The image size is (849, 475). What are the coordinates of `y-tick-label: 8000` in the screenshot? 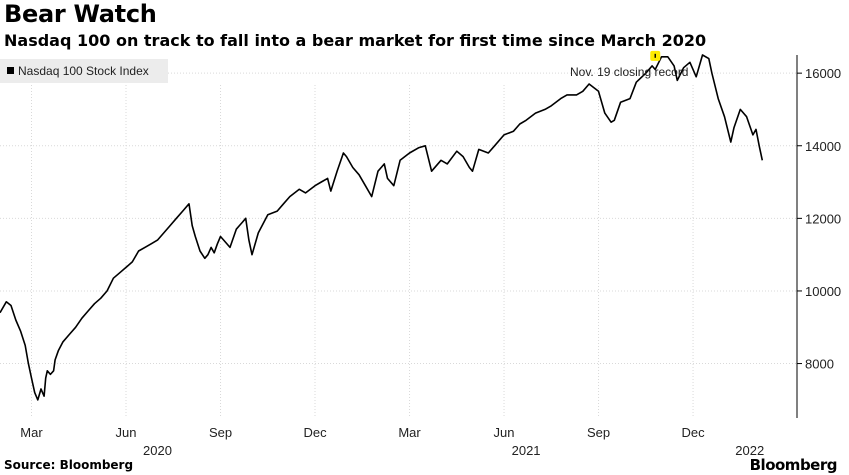 It's located at (819, 364).